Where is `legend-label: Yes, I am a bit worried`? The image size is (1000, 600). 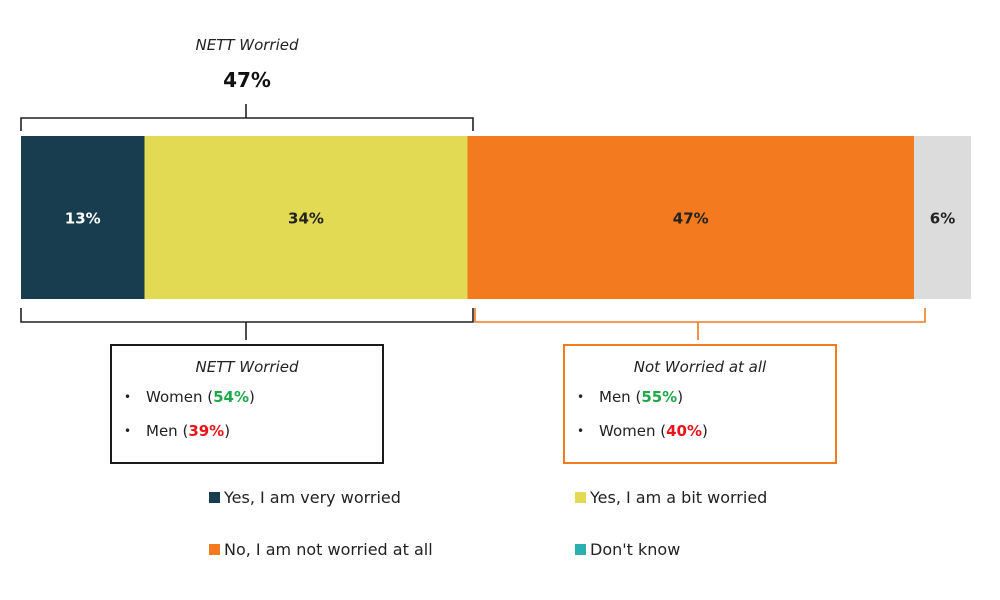 legend-label: Yes, I am a bit worried is located at coordinates (679, 497).